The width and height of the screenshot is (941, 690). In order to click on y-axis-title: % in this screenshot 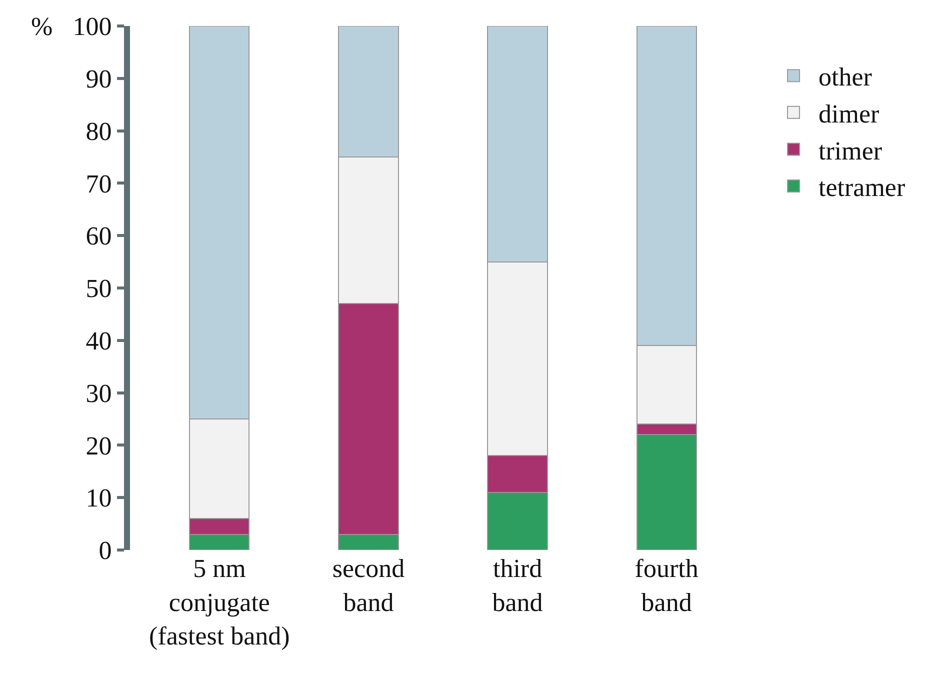, I will do `click(42, 26)`.